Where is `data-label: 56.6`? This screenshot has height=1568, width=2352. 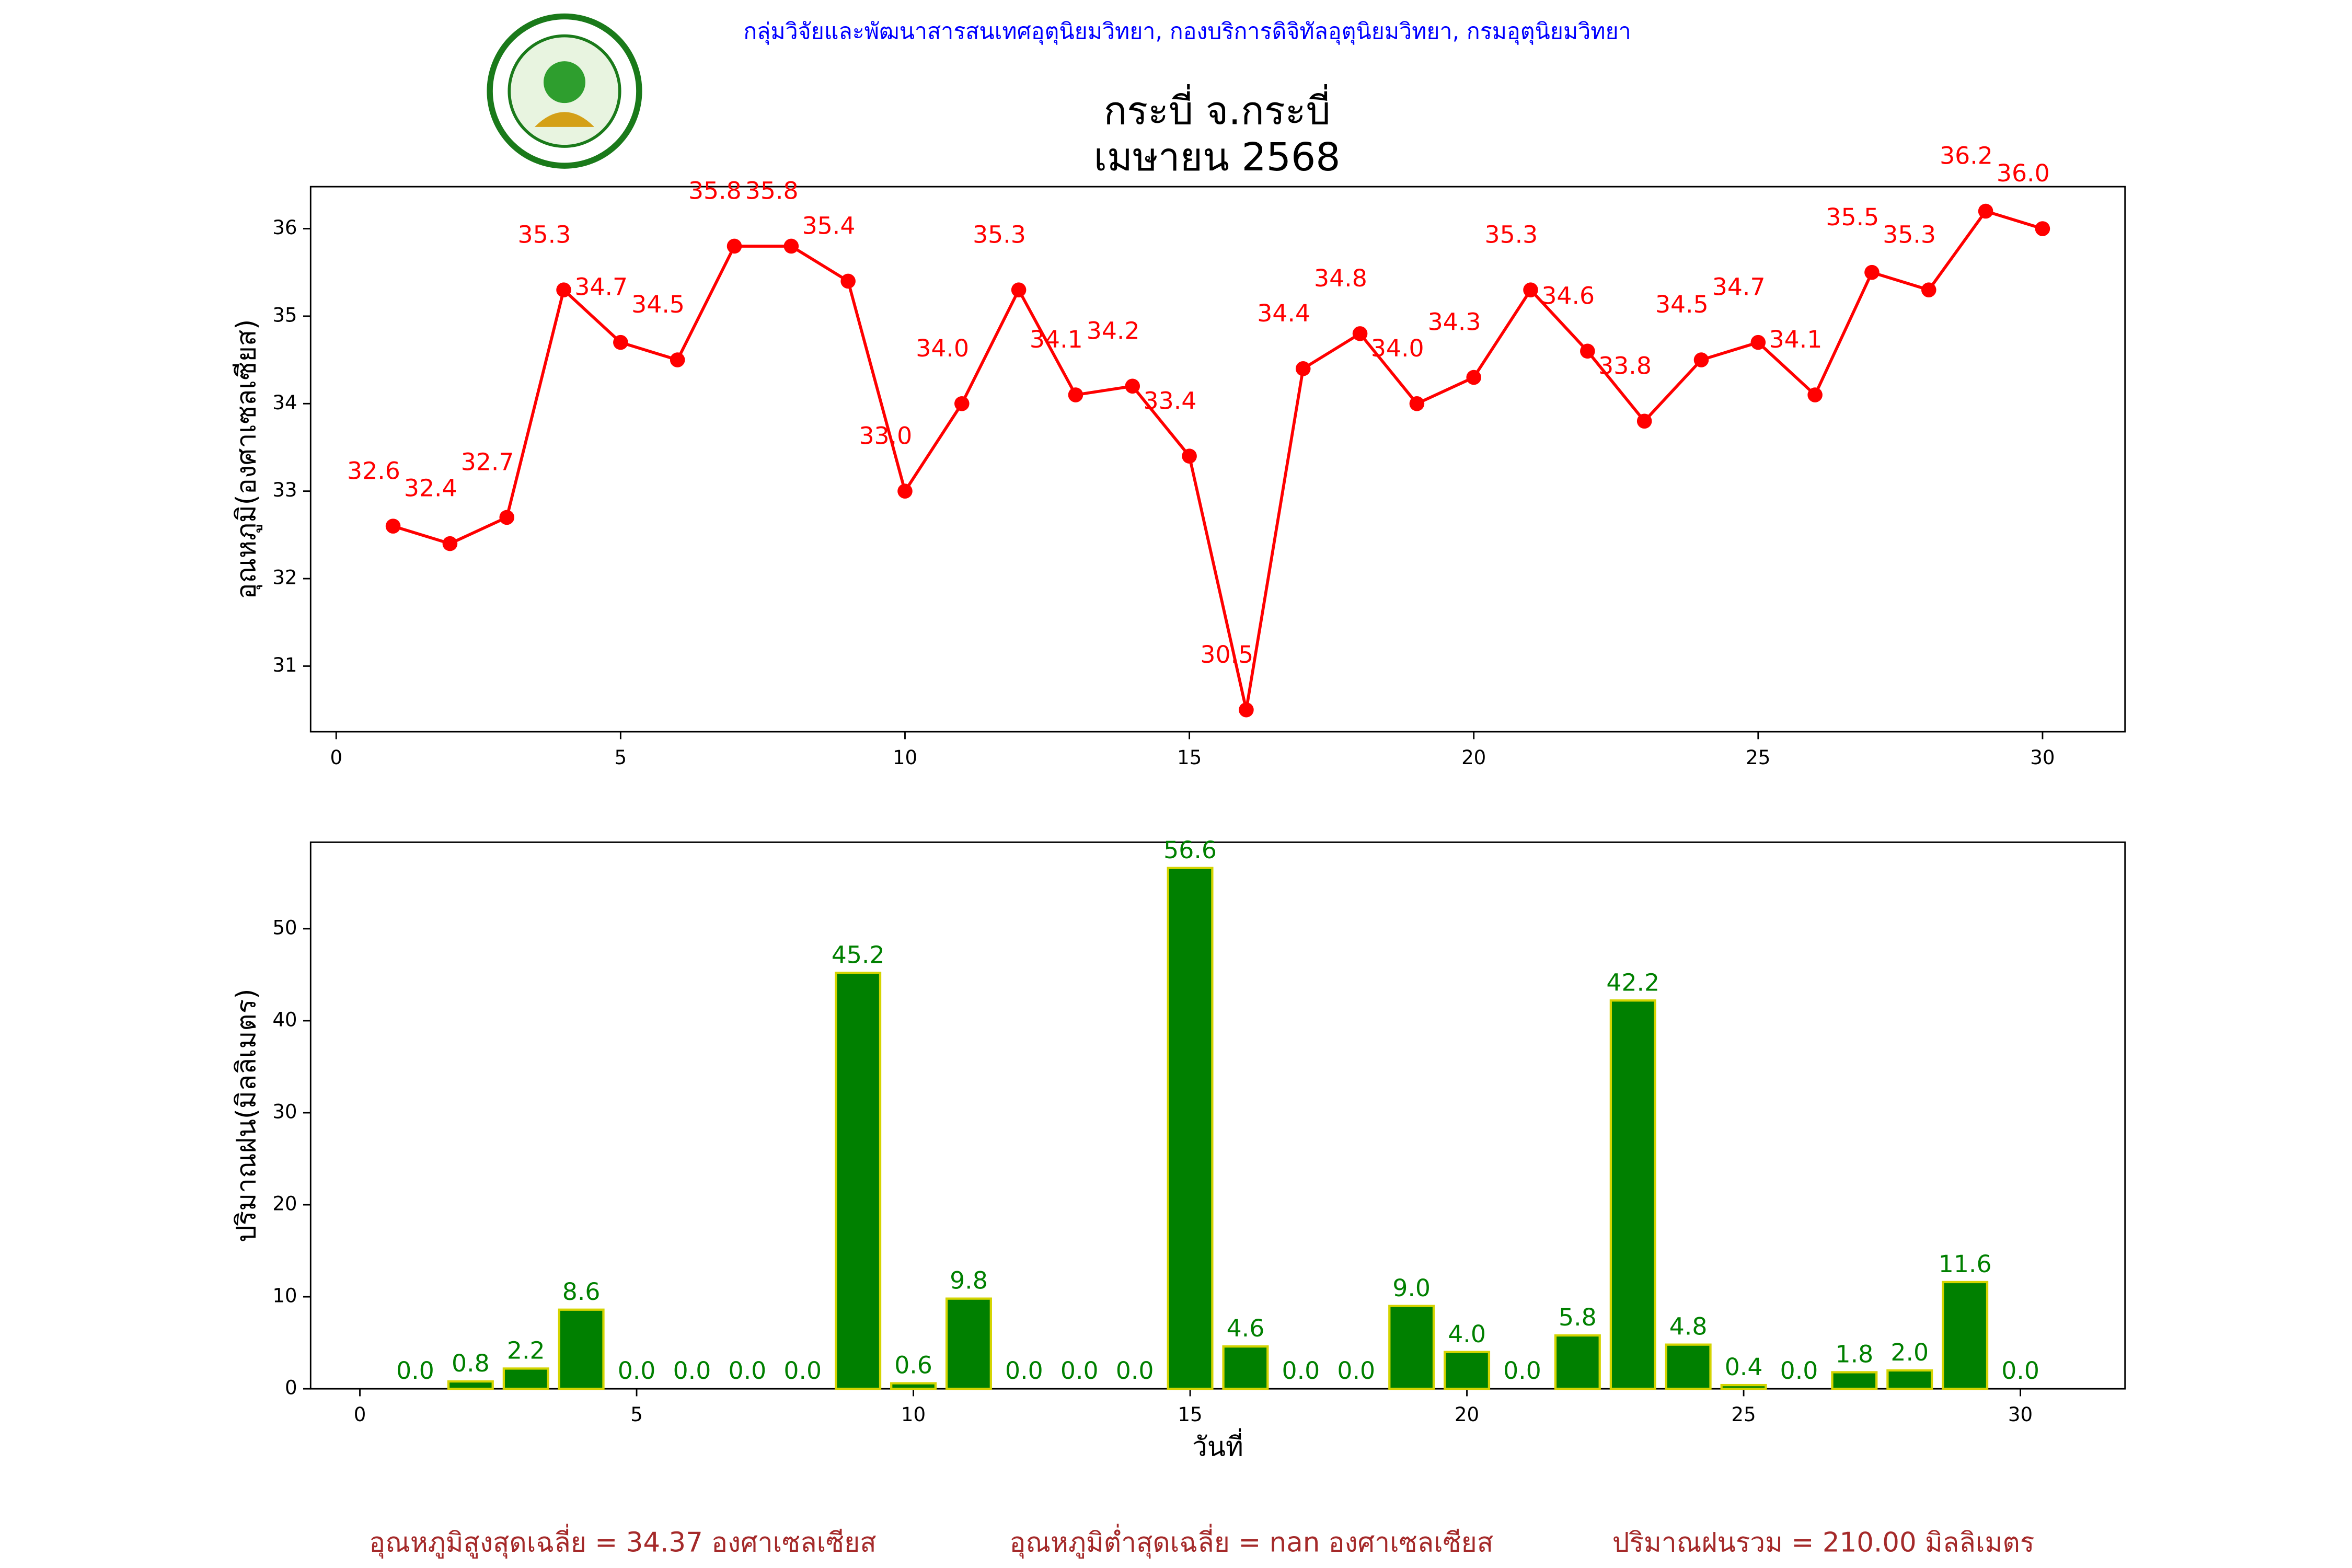
data-label: 56.6 is located at coordinates (1190, 850).